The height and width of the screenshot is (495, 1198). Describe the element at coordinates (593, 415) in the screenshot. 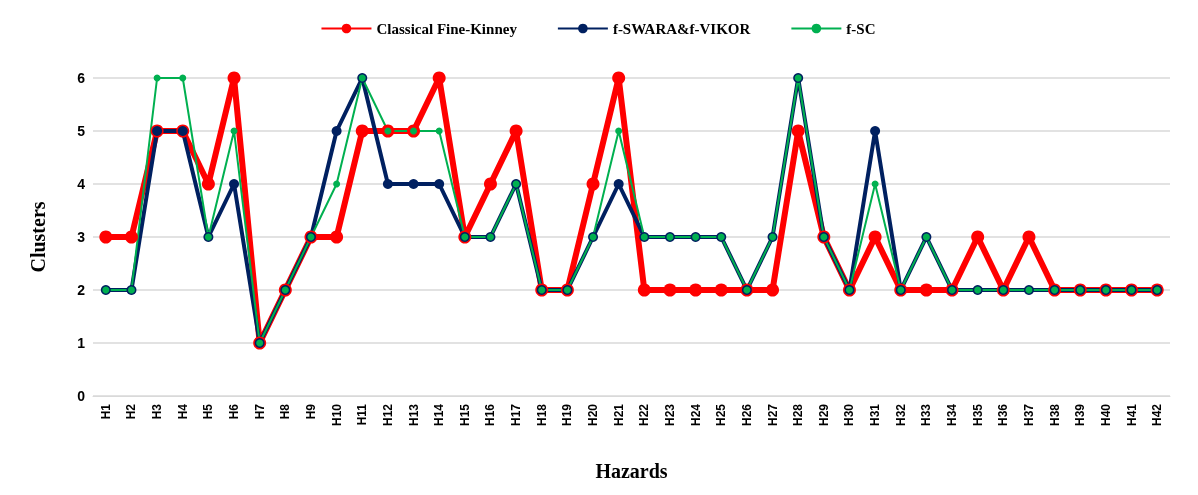

I see `x-tick-label: H20` at that location.